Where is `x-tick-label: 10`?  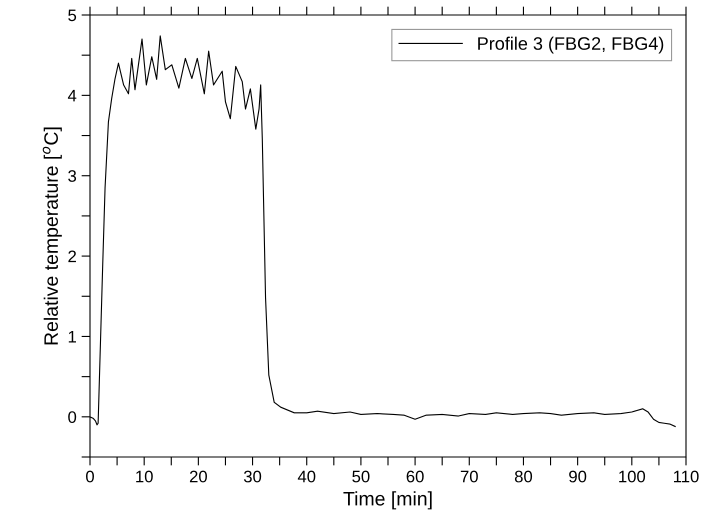 x-tick-label: 10 is located at coordinates (144, 476).